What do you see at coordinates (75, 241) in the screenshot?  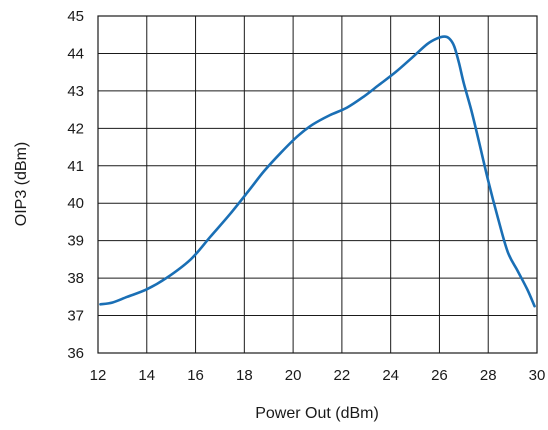 I see `y-tick-label-3: 39` at bounding box center [75, 241].